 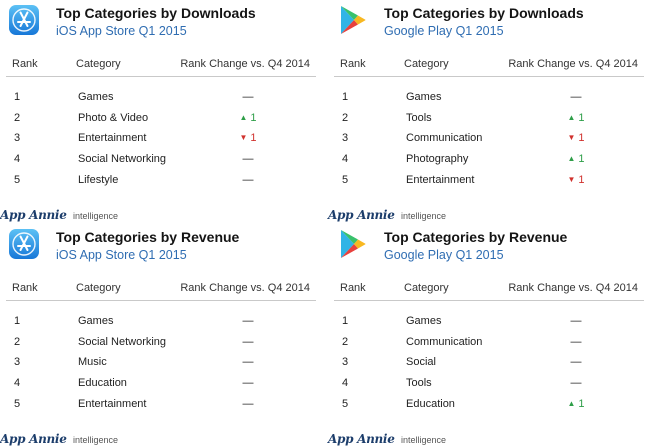 I want to click on table-row: 4 Photography ▲ 1, so click(x=492, y=160).